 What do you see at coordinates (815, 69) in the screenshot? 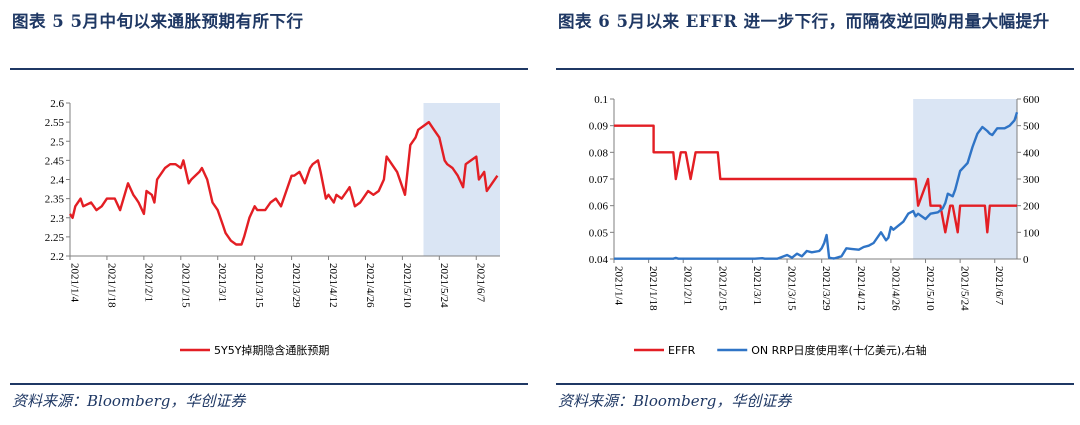
I see `right-title-rule` at bounding box center [815, 69].